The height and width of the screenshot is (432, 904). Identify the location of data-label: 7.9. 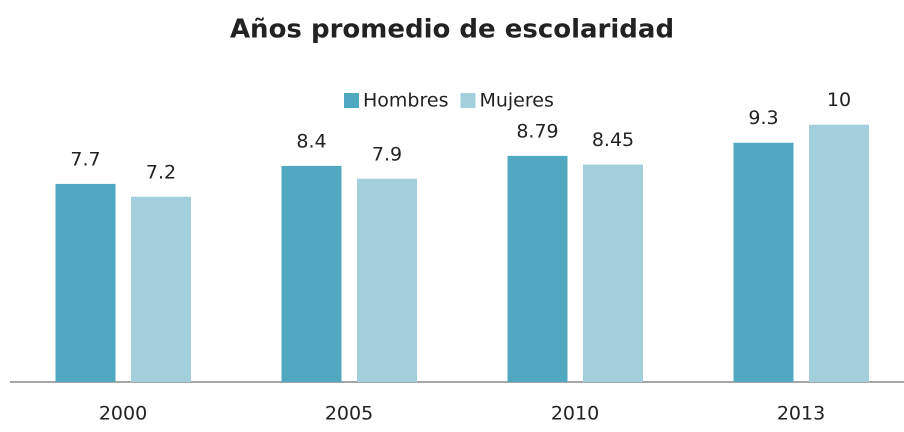
(387, 154).